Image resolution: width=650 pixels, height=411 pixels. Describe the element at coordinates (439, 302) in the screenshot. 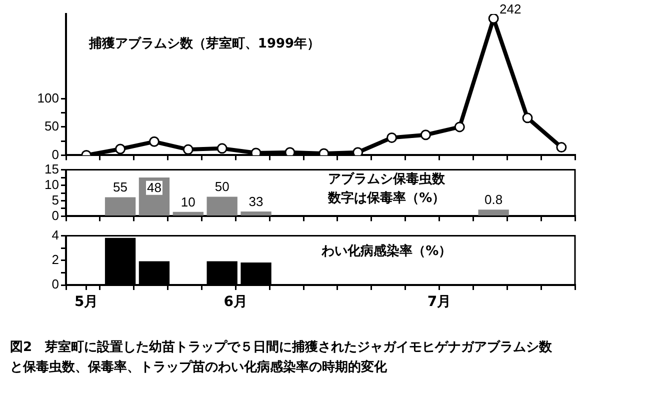

I see `x-tick-label: 7月` at that location.